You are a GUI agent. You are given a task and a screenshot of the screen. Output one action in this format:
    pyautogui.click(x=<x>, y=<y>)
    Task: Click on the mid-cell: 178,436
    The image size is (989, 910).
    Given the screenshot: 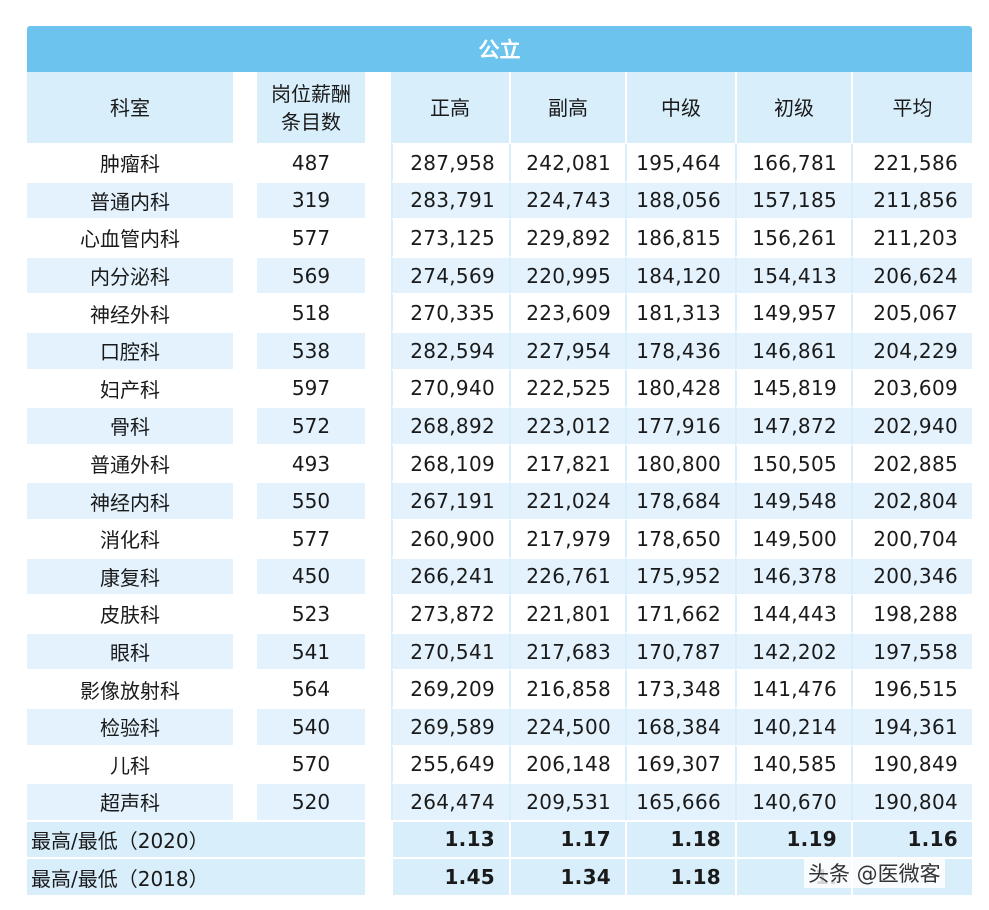 What is the action you would take?
    pyautogui.click(x=680, y=349)
    